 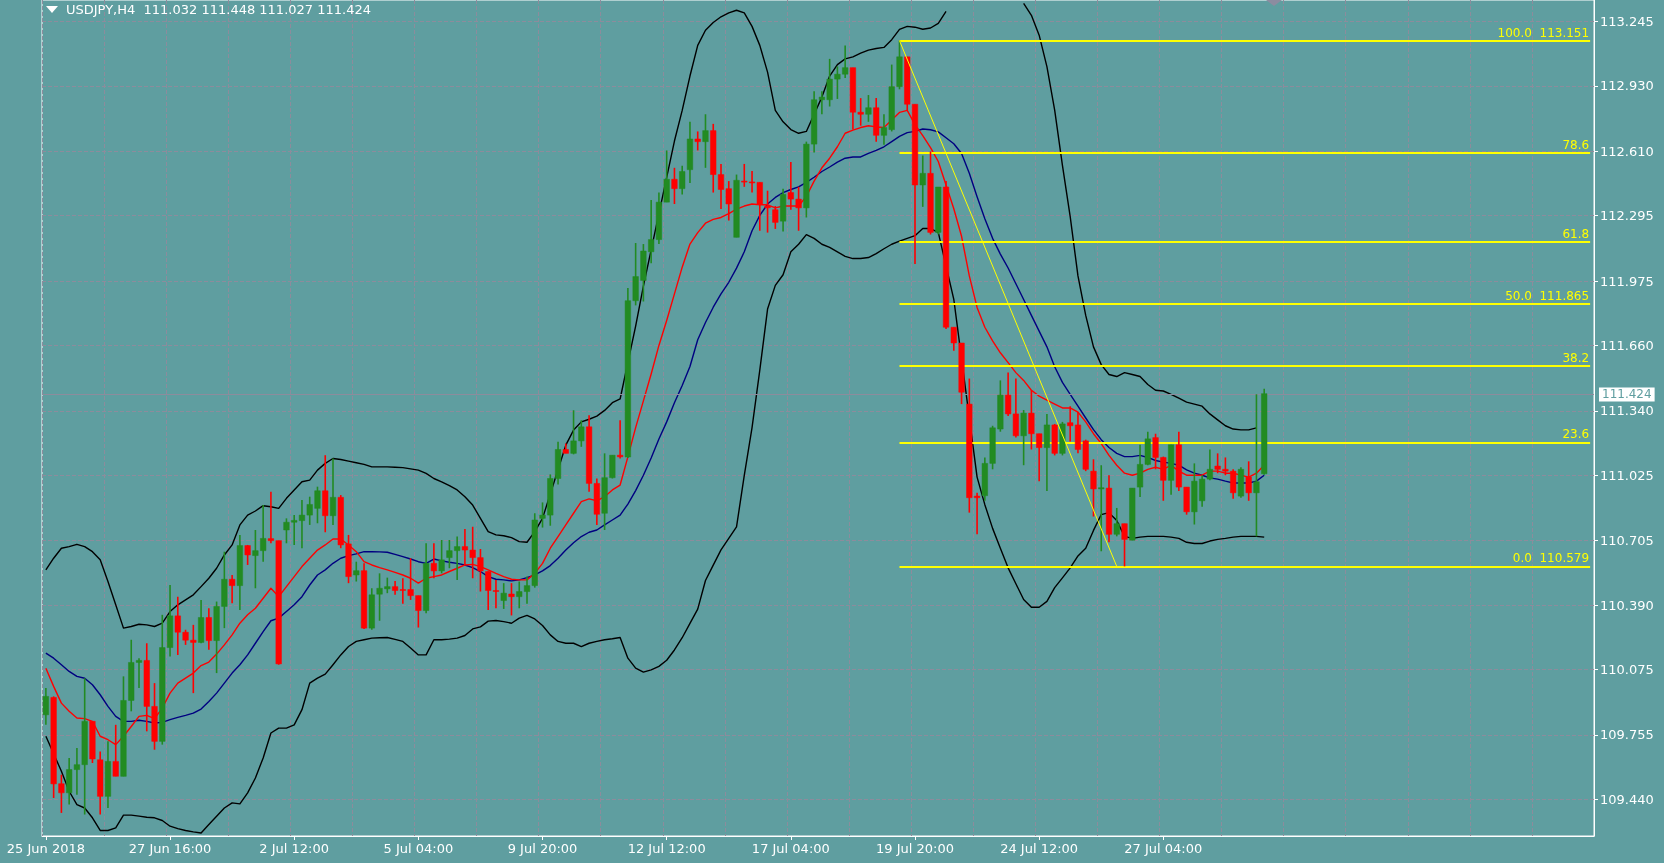 What do you see at coordinates (1543, 32) in the screenshot?
I see `annotation: 100.0 113.151` at bounding box center [1543, 32].